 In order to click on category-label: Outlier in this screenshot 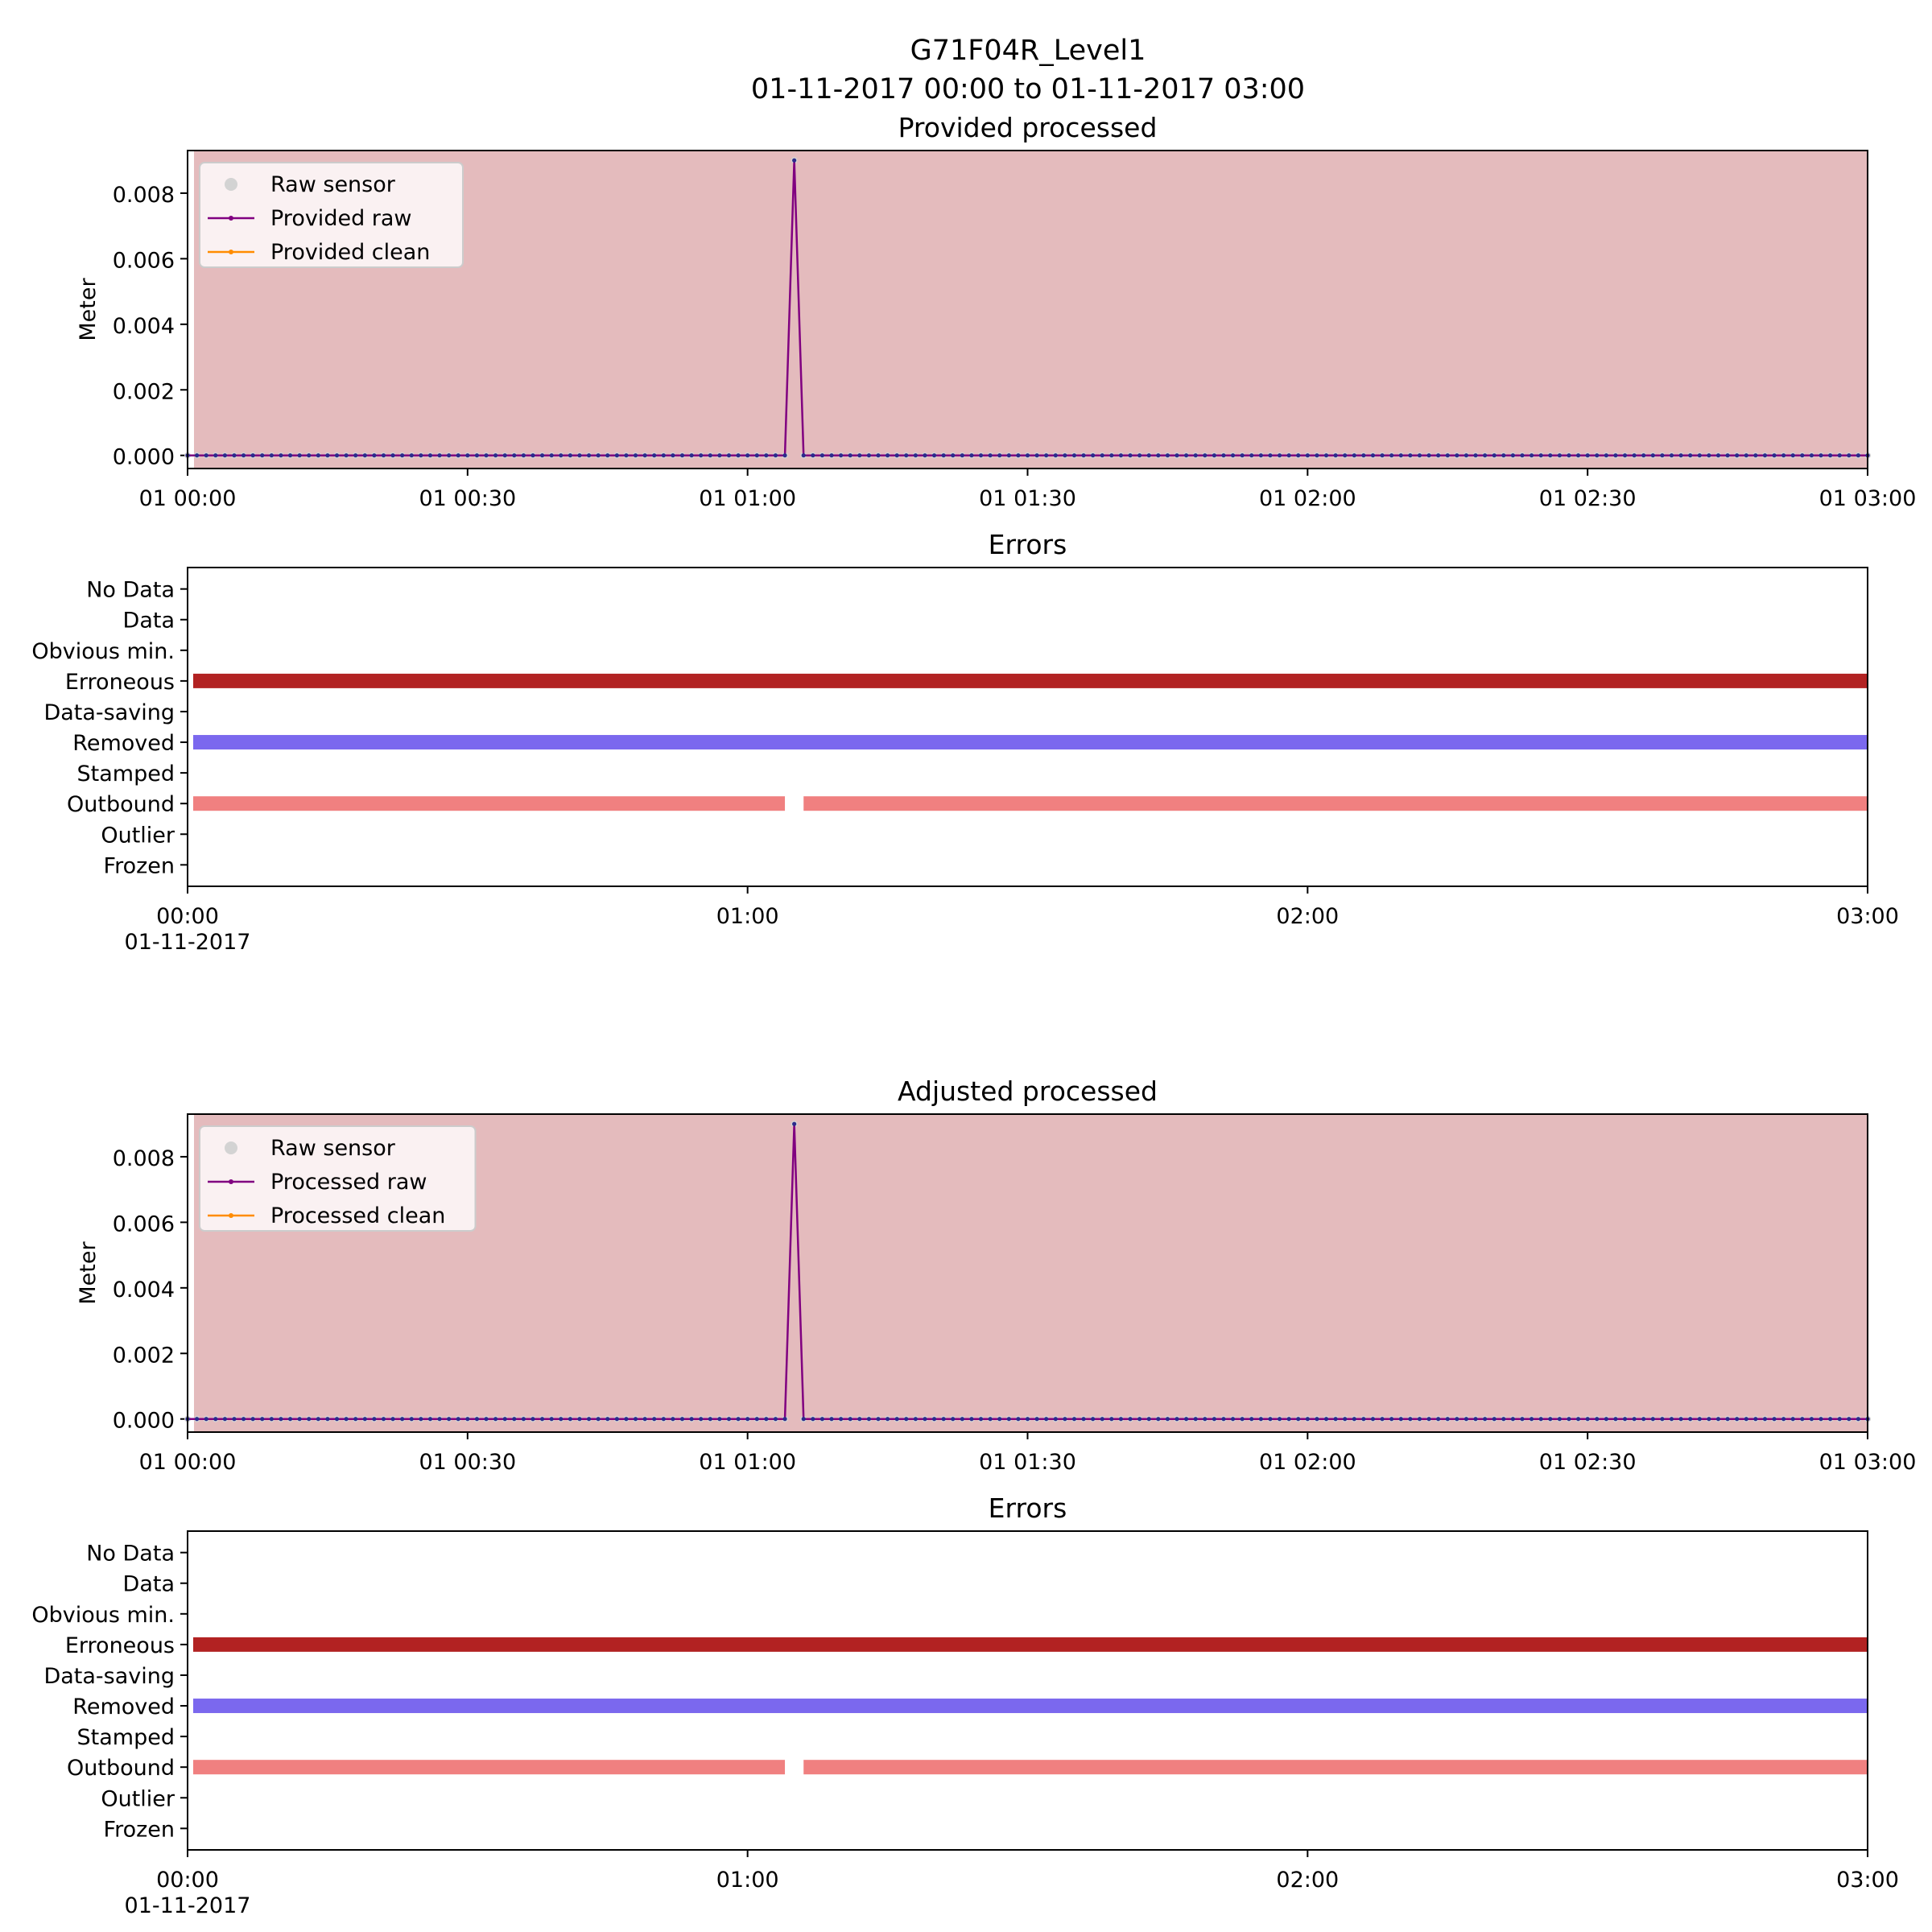, I will do `click(138, 835)`.